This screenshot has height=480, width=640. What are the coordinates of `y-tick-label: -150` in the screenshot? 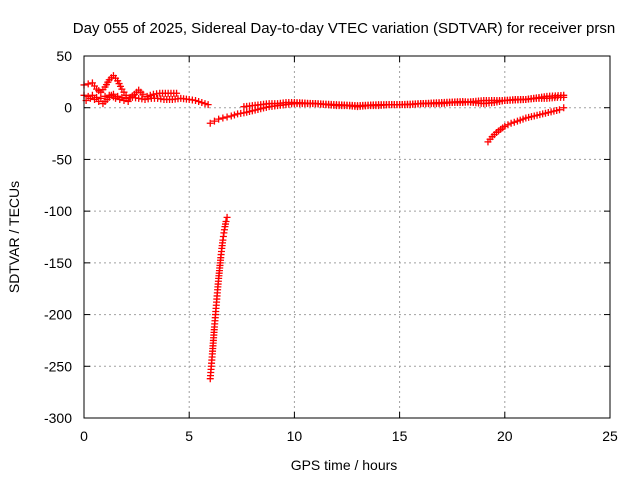 It's located at (58, 263).